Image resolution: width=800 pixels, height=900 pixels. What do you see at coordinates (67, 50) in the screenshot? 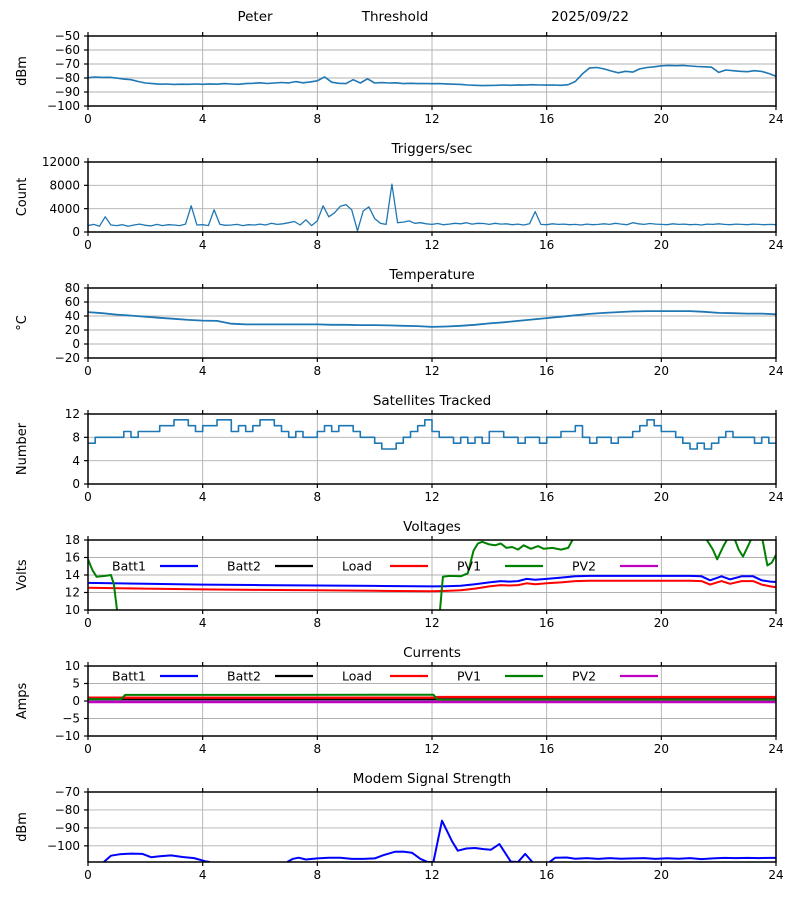
I see `y-tick-label: −60` at bounding box center [67, 50].